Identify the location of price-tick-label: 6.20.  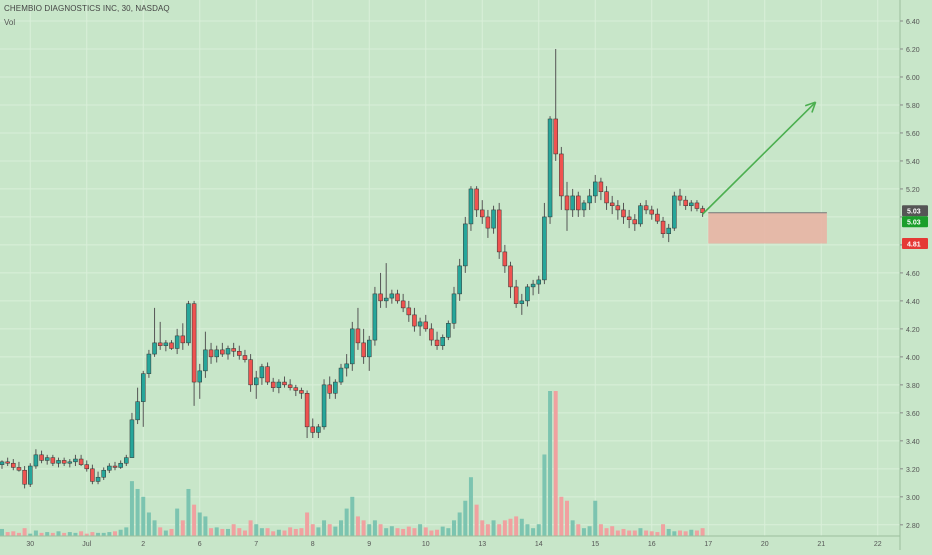
(913, 50).